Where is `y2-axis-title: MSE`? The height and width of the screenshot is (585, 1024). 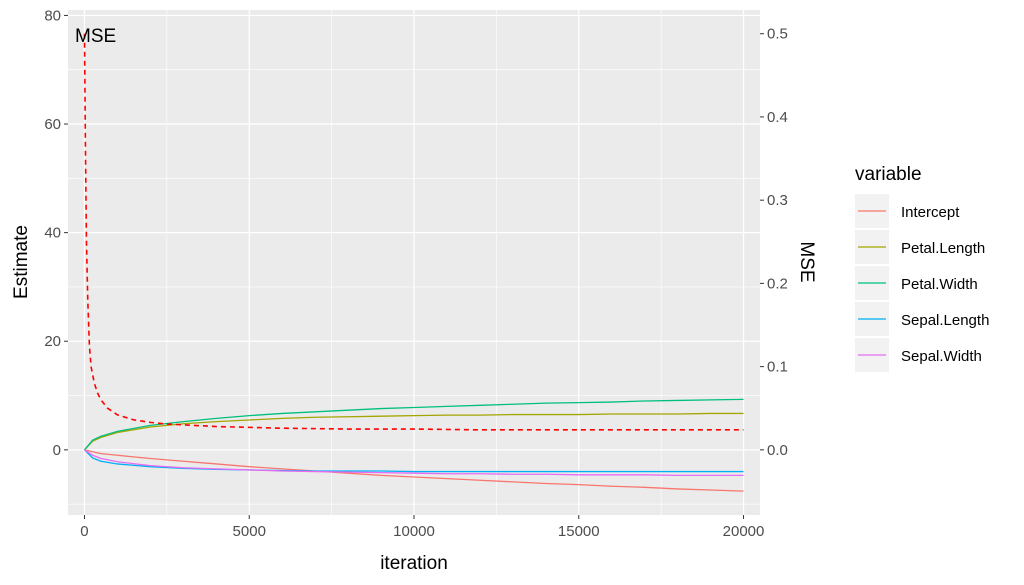
y2-axis-title: MSE is located at coordinates (806, 261).